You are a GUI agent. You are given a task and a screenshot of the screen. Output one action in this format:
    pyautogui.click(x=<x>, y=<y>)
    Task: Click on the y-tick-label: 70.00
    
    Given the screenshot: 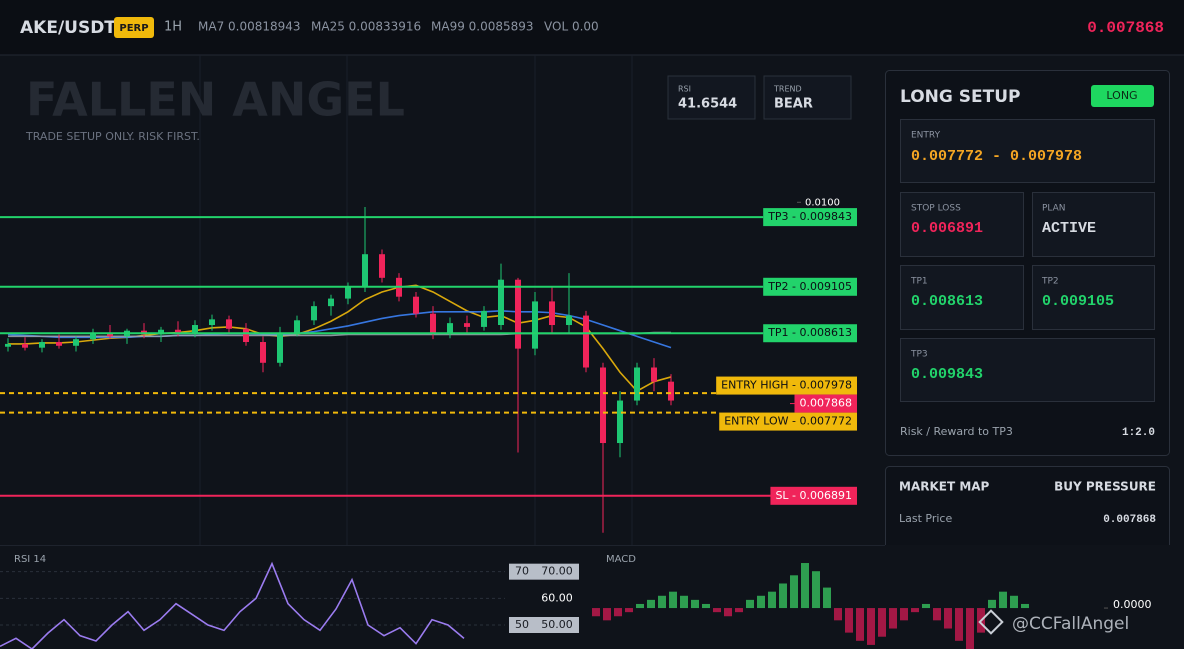 What is the action you would take?
    pyautogui.click(x=557, y=571)
    